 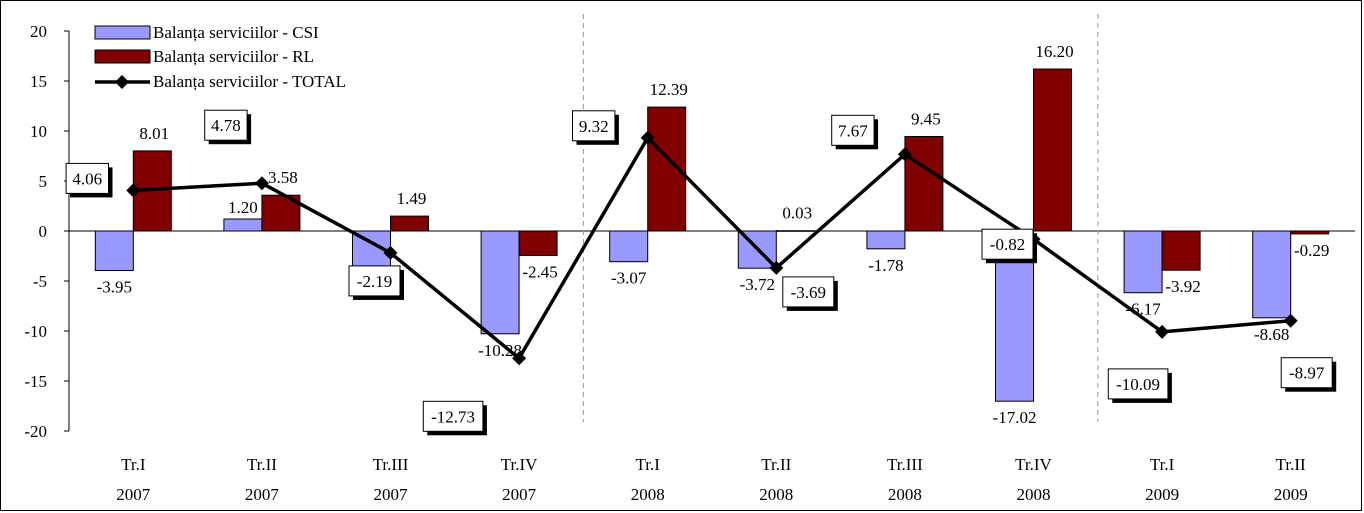 What do you see at coordinates (114, 287) in the screenshot?
I see `data-label-csi: -3.95` at bounding box center [114, 287].